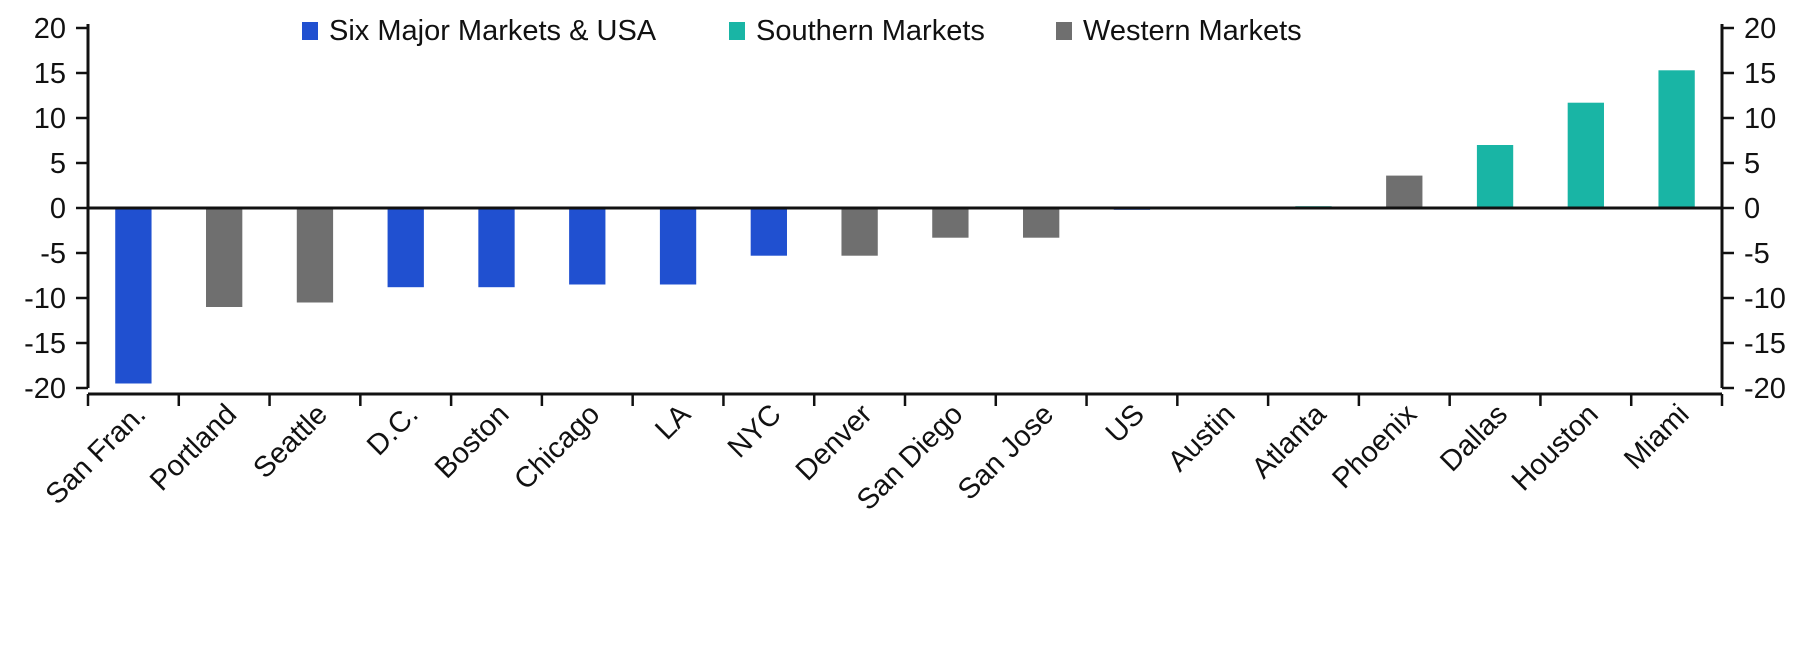 Image resolution: width=1820 pixels, height=649 pixels. I want to click on bar-nyc, so click(768, 232).